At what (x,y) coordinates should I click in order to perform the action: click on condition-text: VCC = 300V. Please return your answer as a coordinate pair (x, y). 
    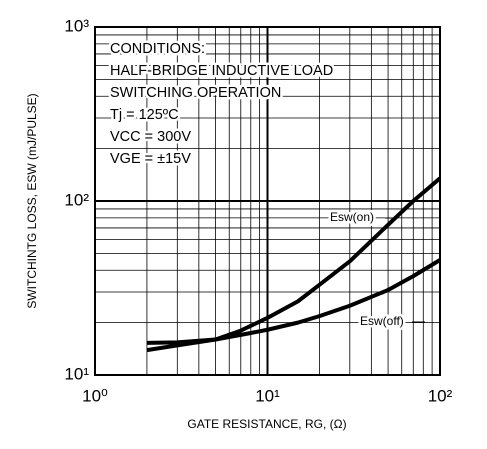
    Looking at the image, I should click on (150, 137).